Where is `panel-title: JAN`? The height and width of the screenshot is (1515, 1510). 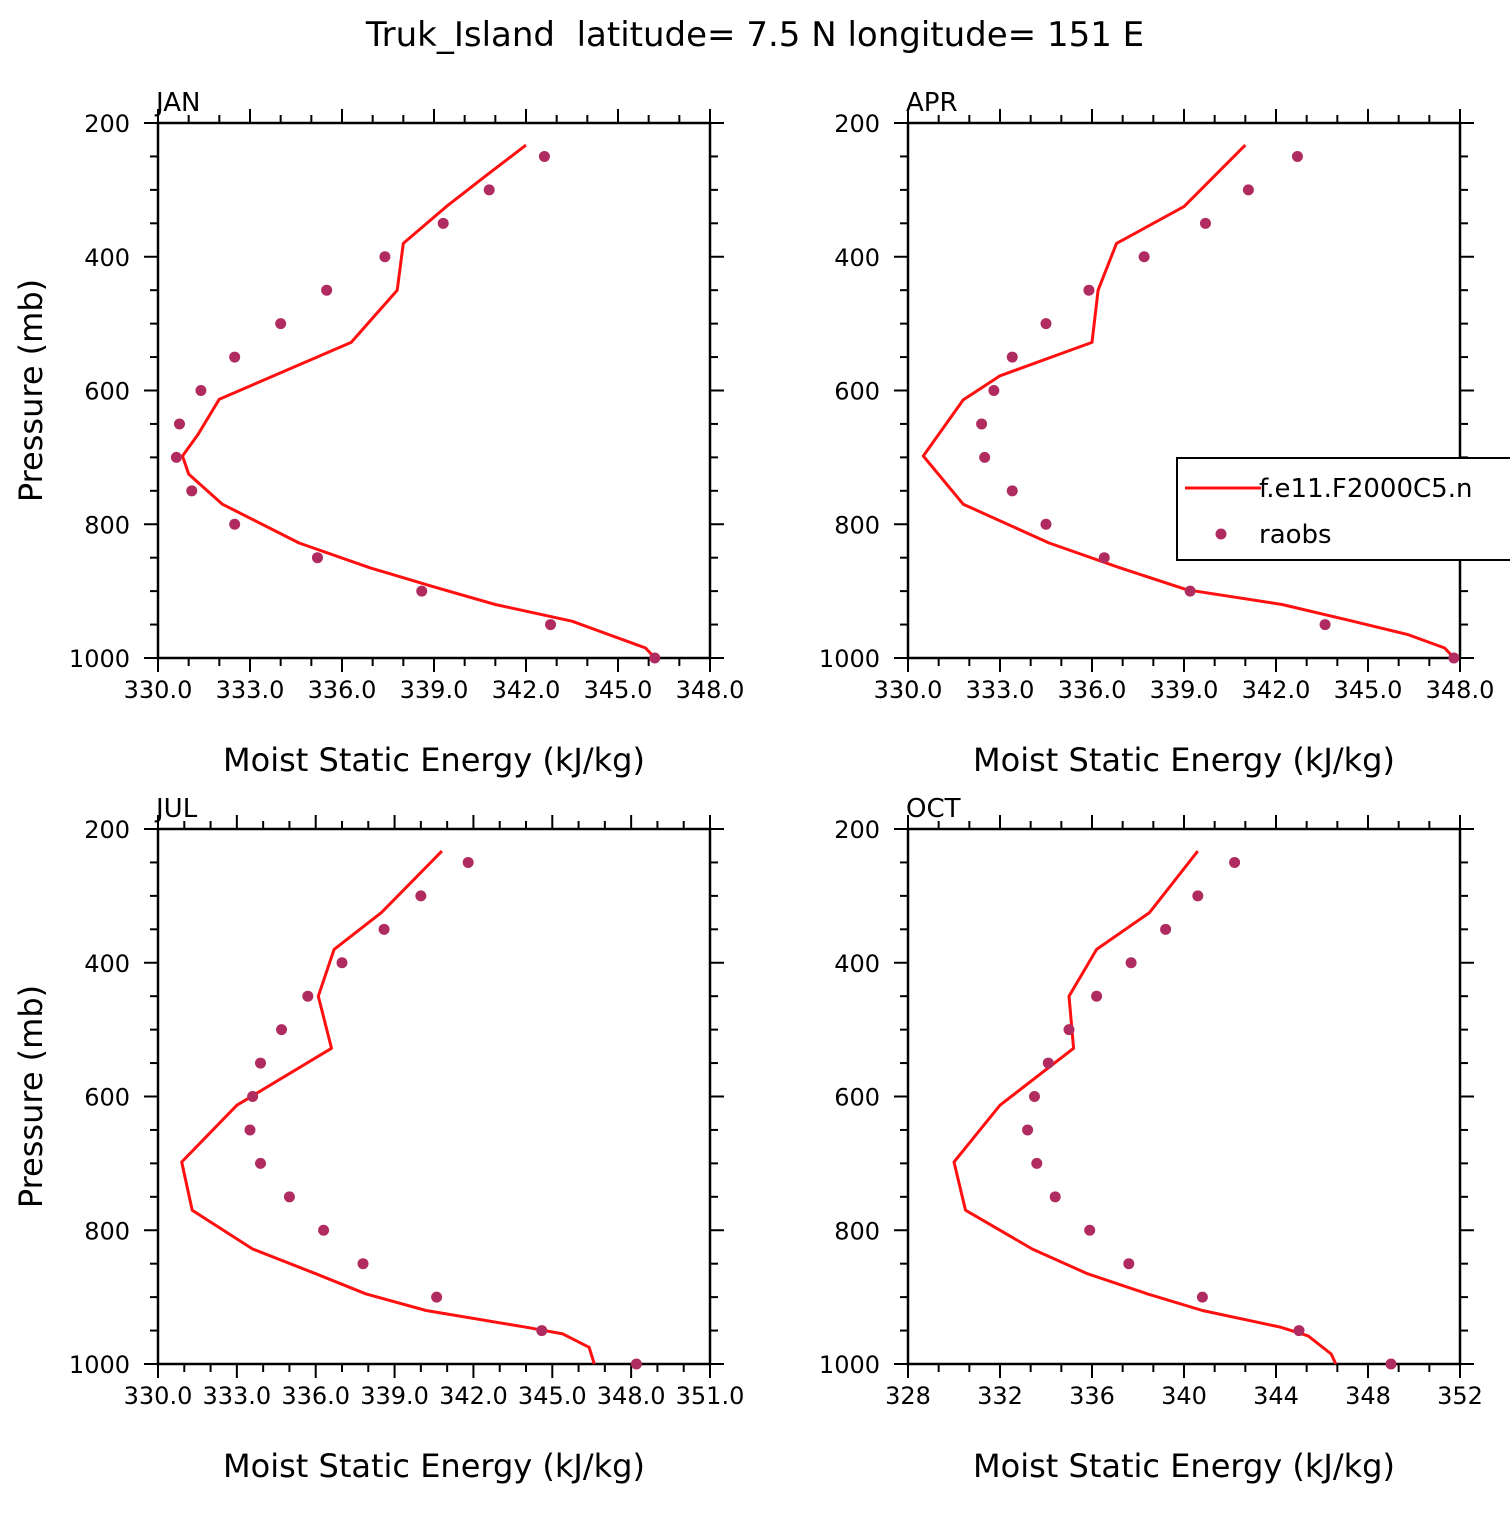
panel-title: JAN is located at coordinates (177, 103).